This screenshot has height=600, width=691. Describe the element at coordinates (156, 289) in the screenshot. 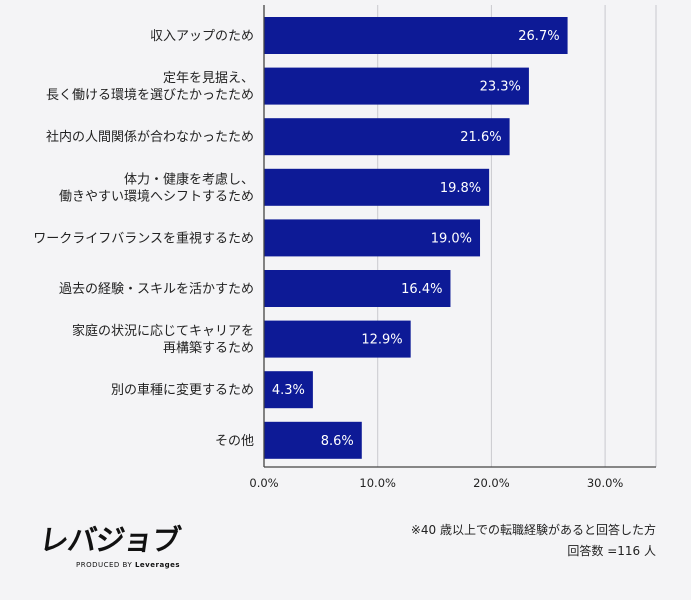

I see `category-label: 過去の経験・スキルを活かすため` at that location.